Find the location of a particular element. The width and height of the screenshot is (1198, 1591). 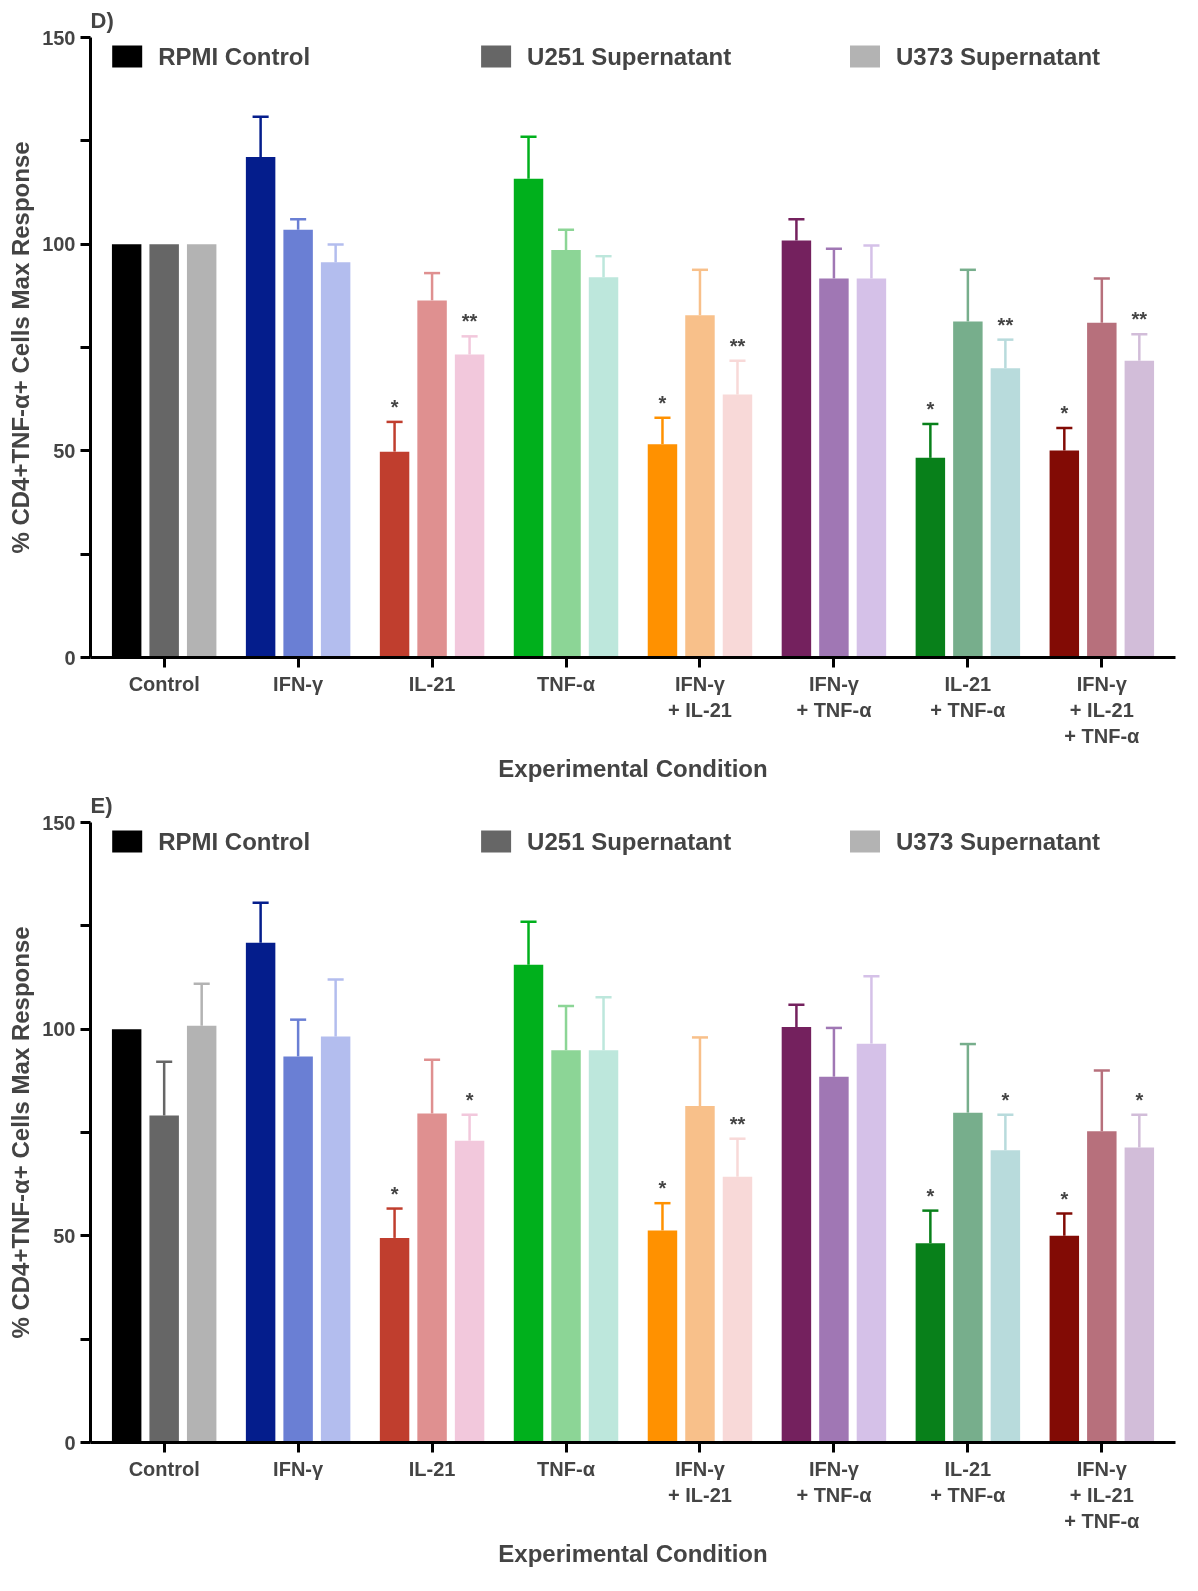

chart-title: D) is located at coordinates (102, 20).